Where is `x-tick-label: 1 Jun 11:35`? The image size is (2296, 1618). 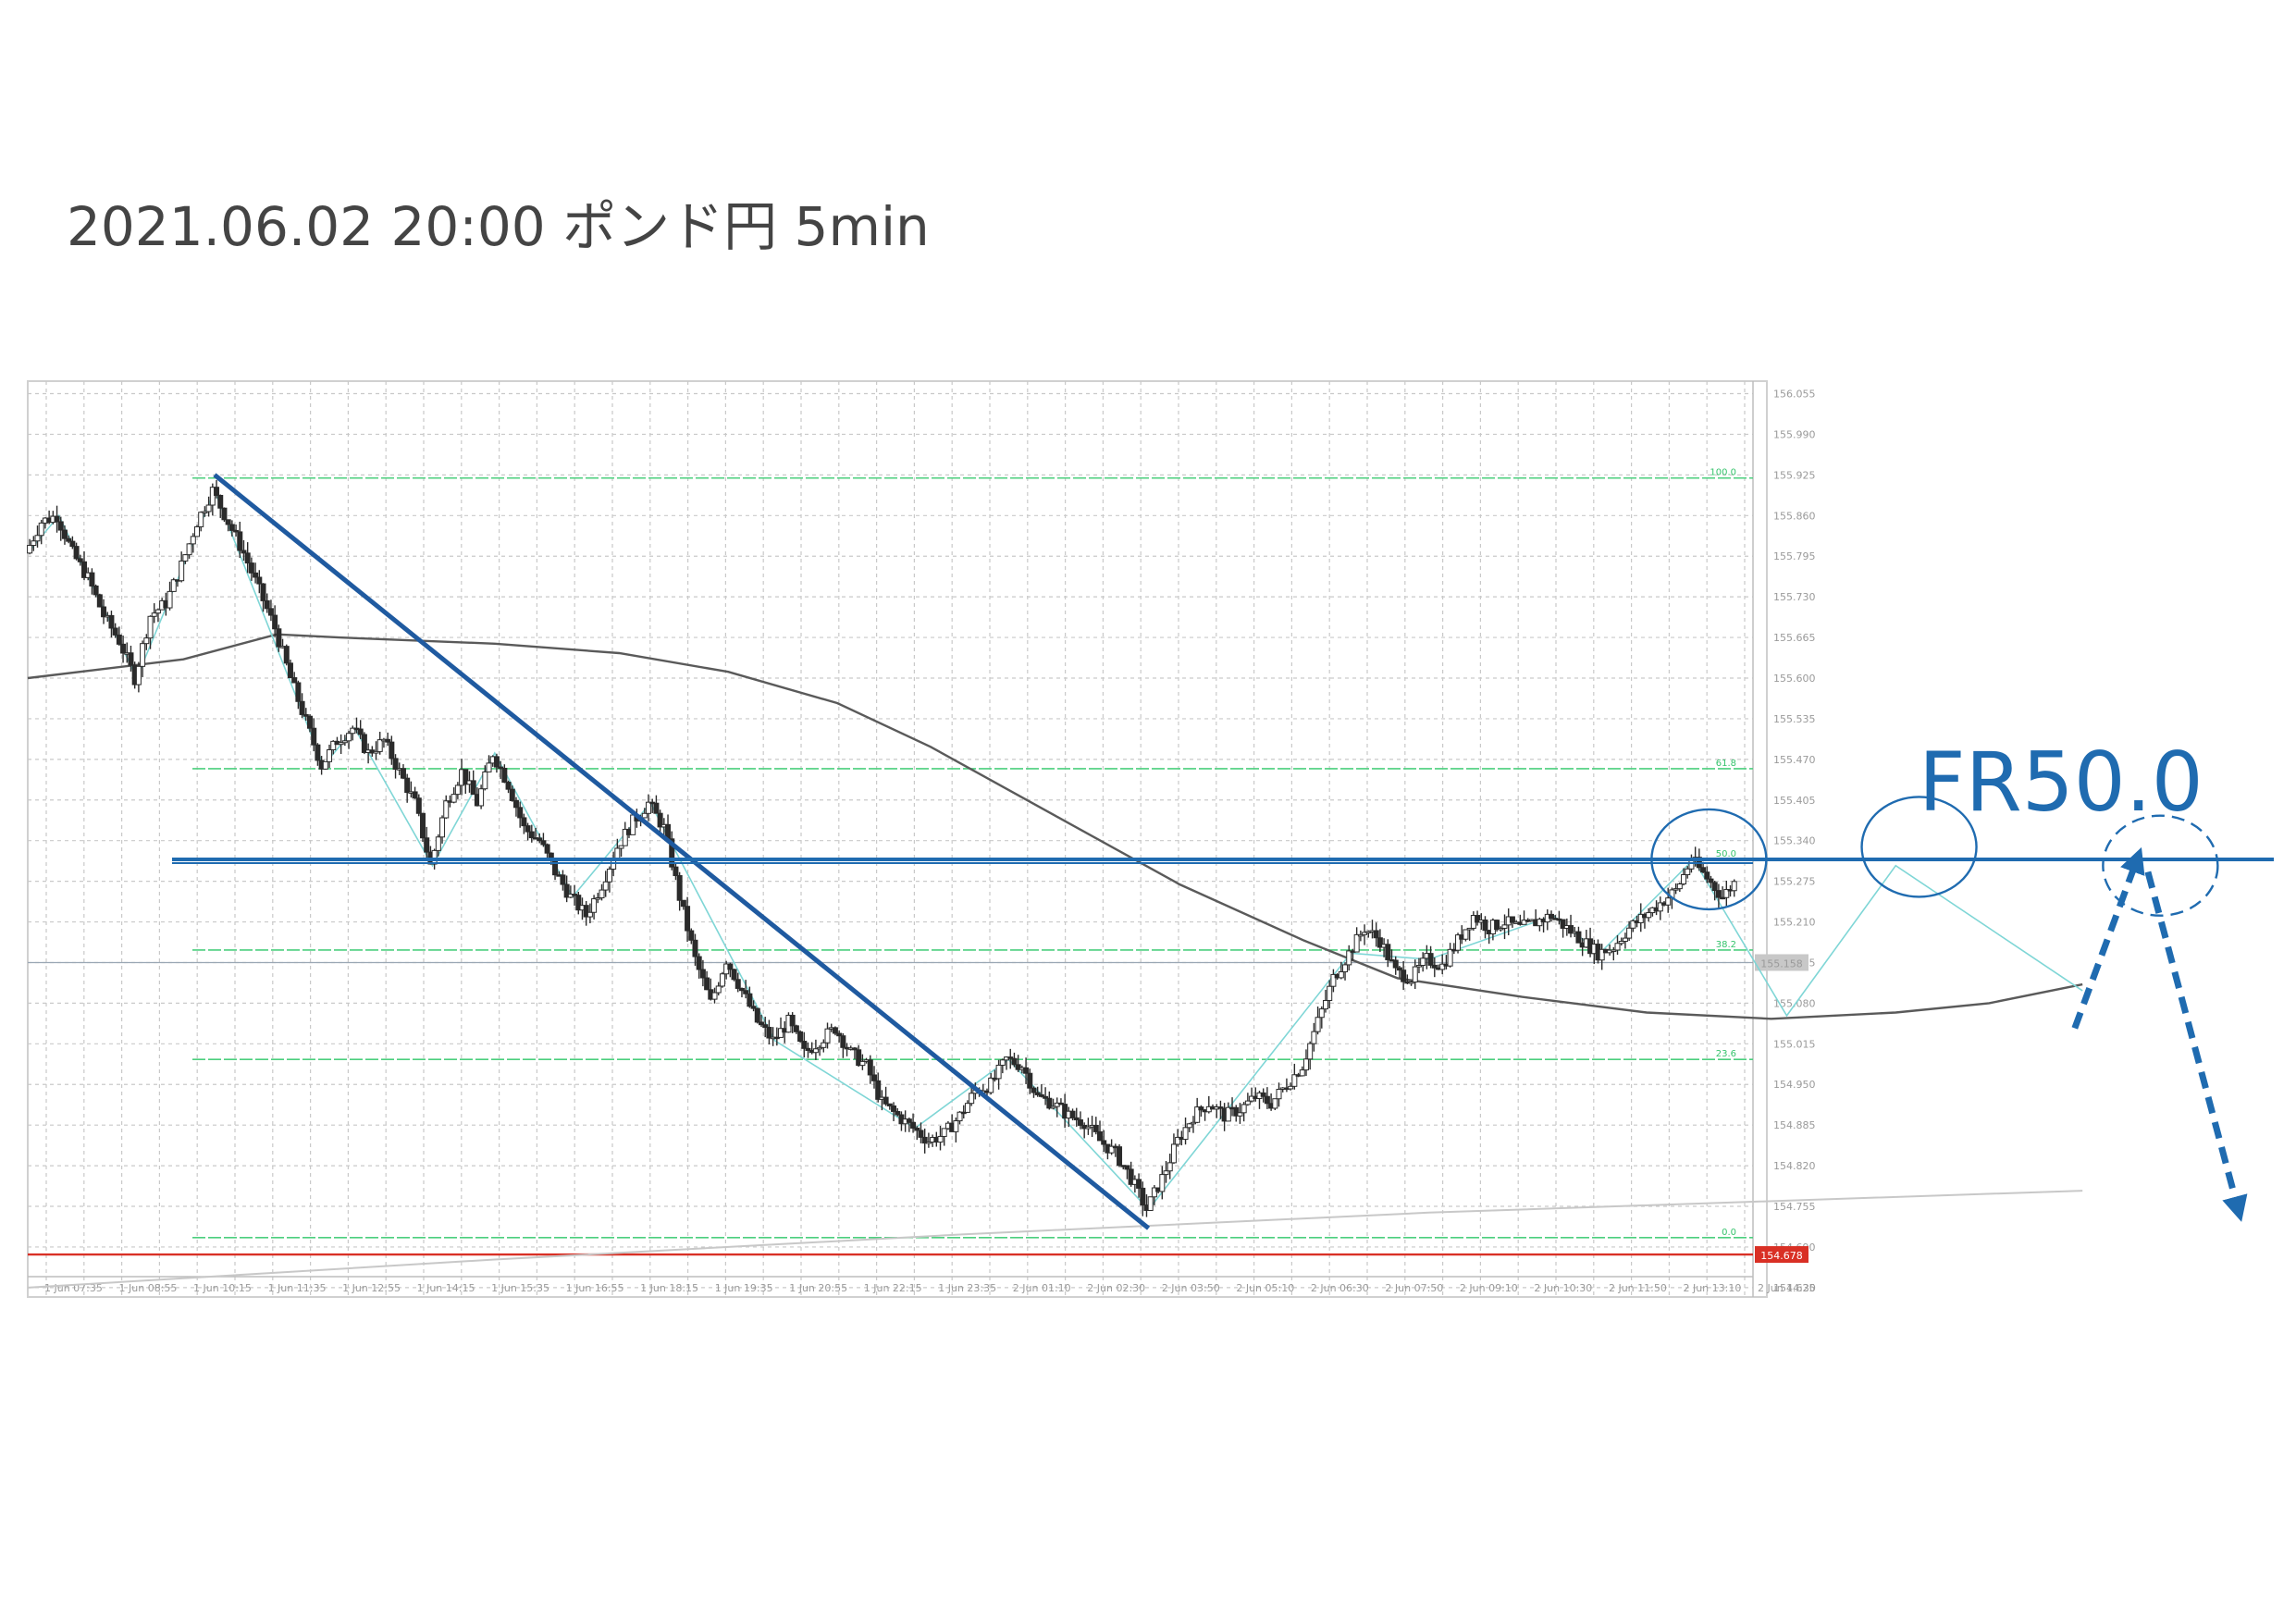
x-tick-label: 1 Jun 11:35 is located at coordinates (297, 1288).